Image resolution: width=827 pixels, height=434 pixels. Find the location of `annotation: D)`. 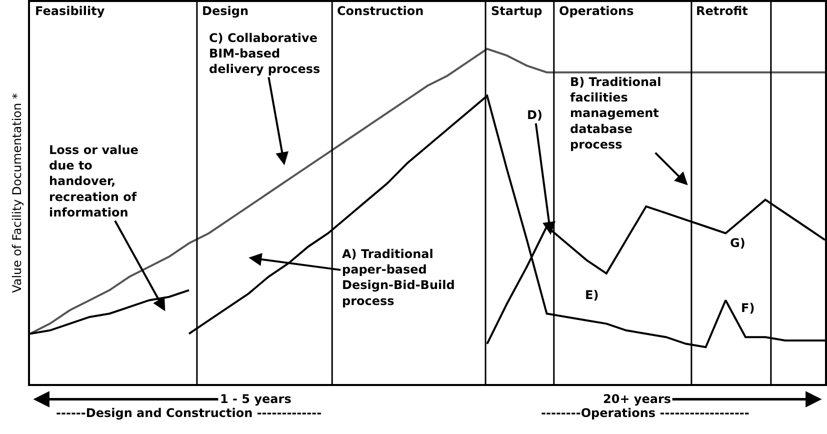

annotation: D) is located at coordinates (534, 115).